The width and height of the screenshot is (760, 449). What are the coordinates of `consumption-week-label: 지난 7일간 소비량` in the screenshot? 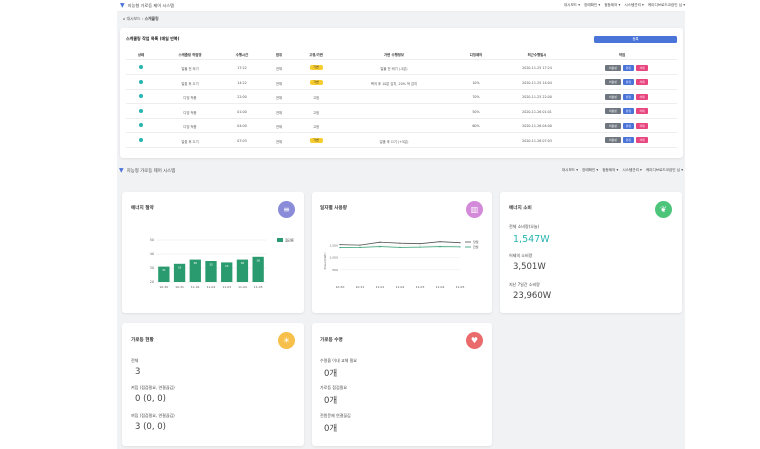 It's located at (524, 284).